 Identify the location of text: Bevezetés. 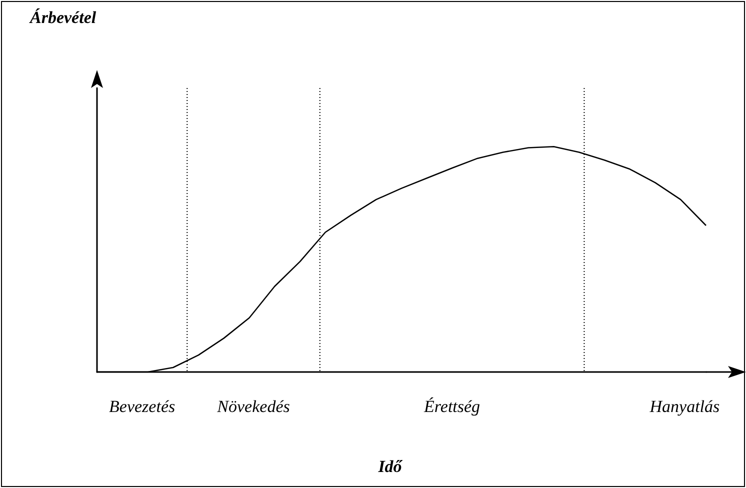
(142, 406).